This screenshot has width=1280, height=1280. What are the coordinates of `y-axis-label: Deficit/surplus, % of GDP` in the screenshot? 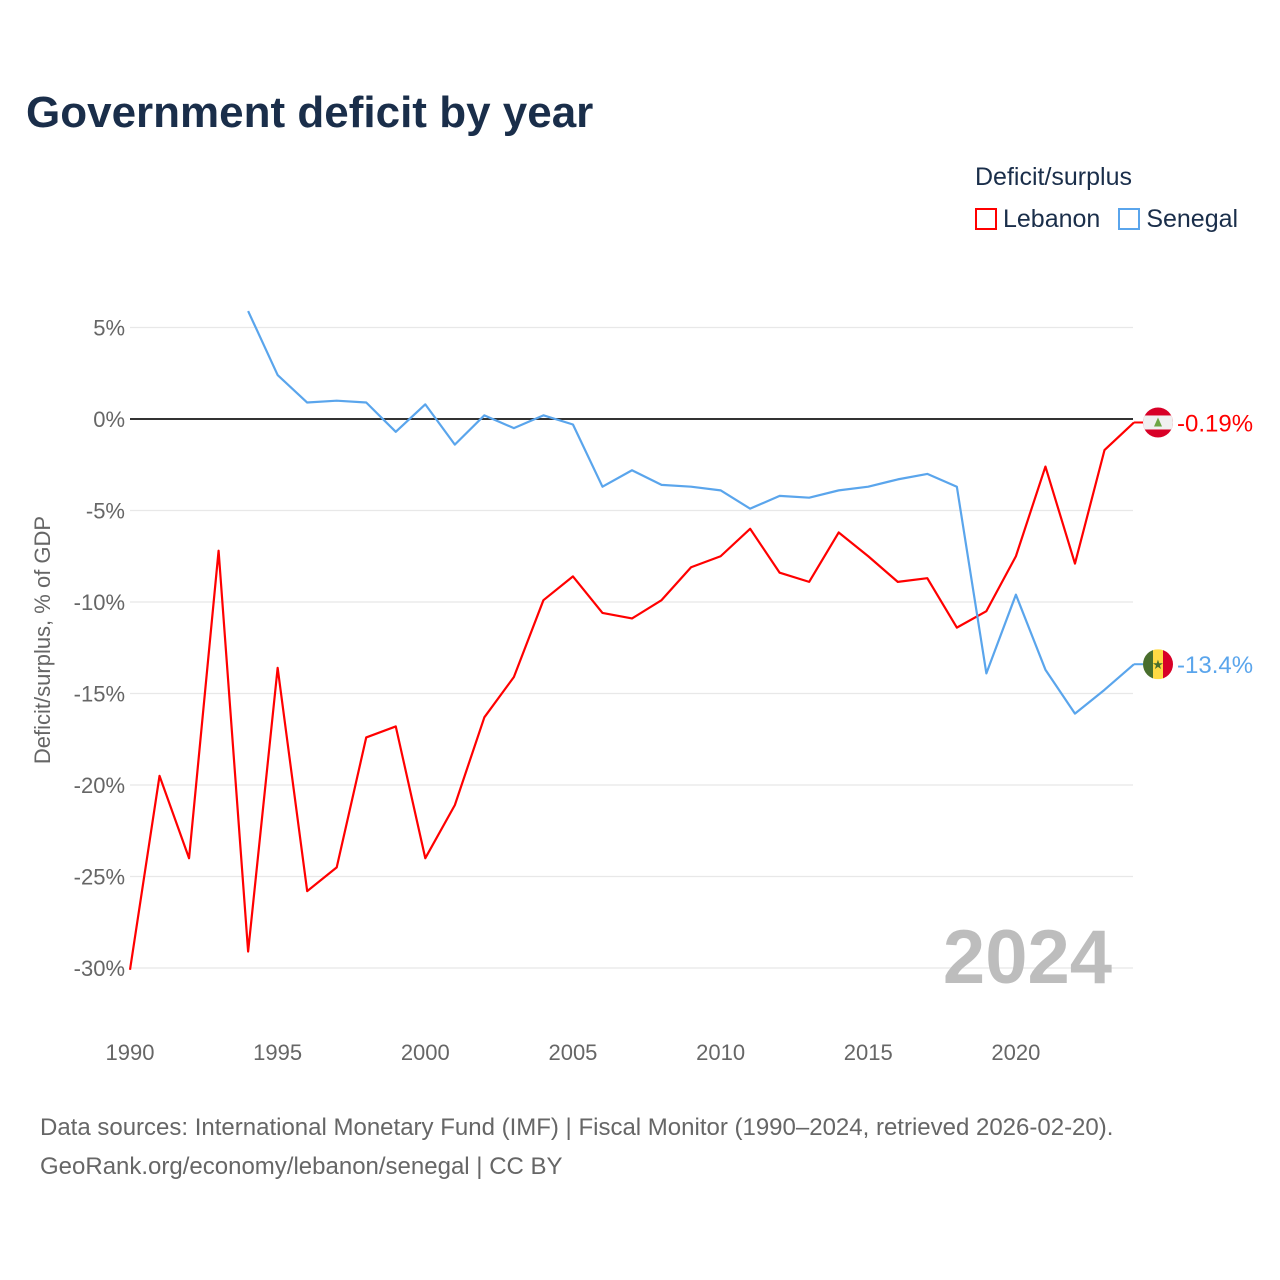 It's located at (42, 640).